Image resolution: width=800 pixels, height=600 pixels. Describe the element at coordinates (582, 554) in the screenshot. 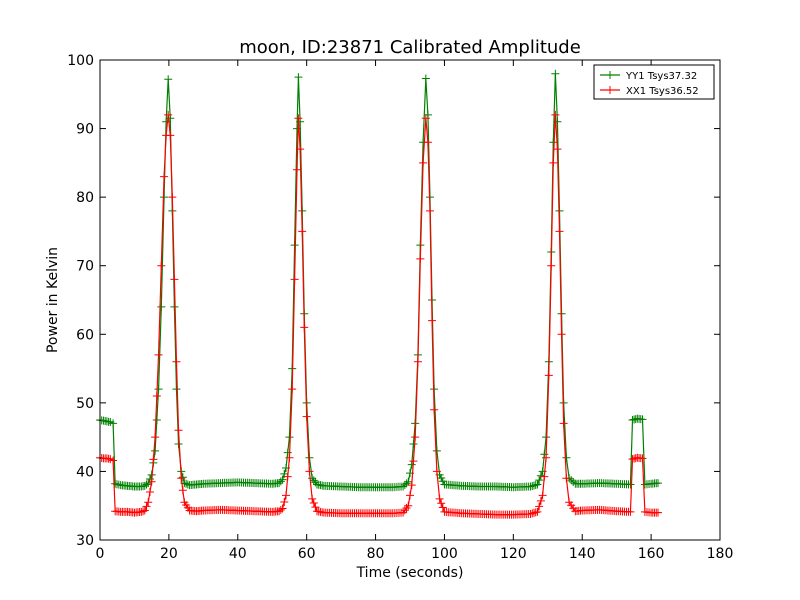

I see `x-tick-label: 140` at that location.